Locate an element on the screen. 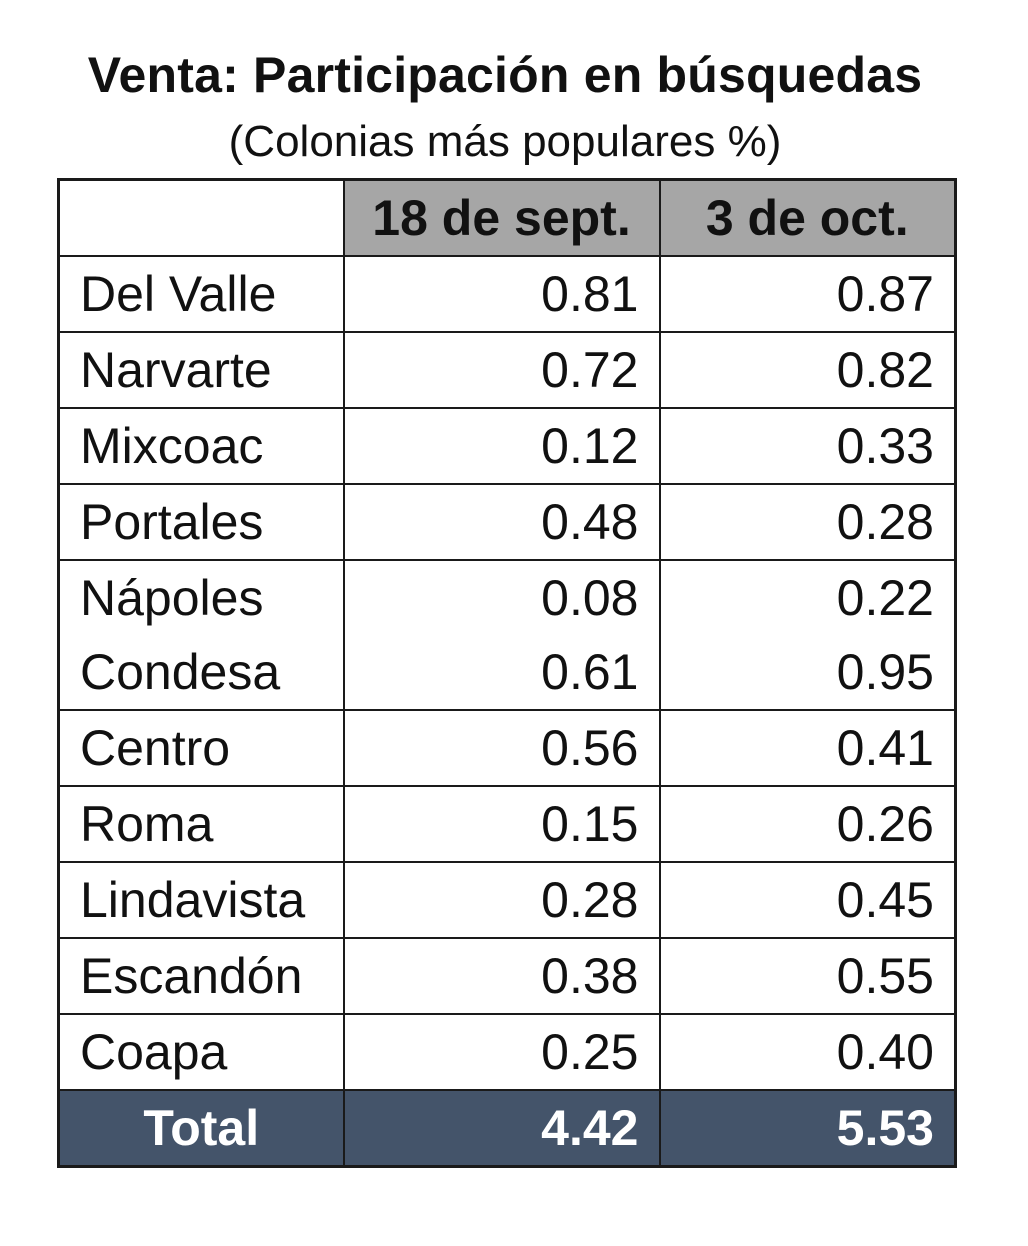 This screenshot has width=1028, height=1246. row-label: Narvarte is located at coordinates (201, 370).